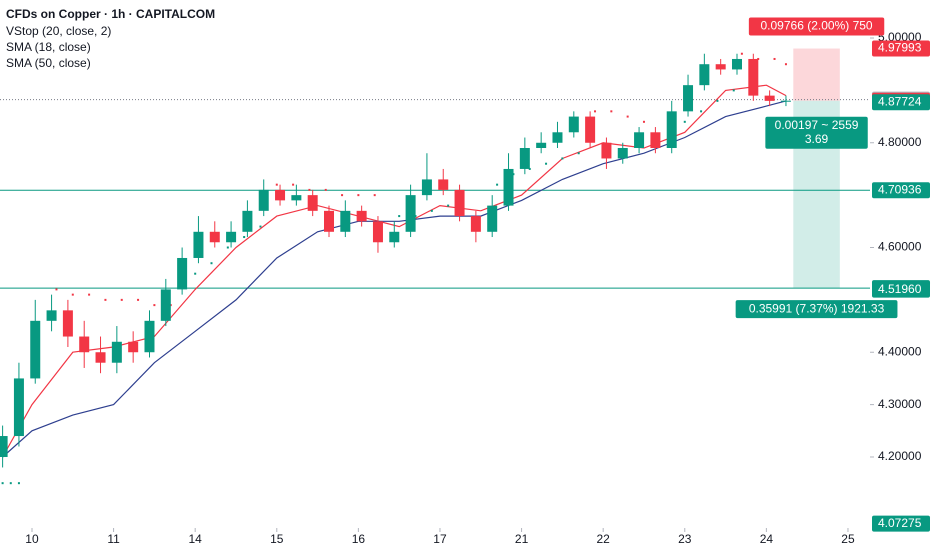 This screenshot has height=550, width=932. I want to click on price-badge-label: 4.07275, so click(900, 523).